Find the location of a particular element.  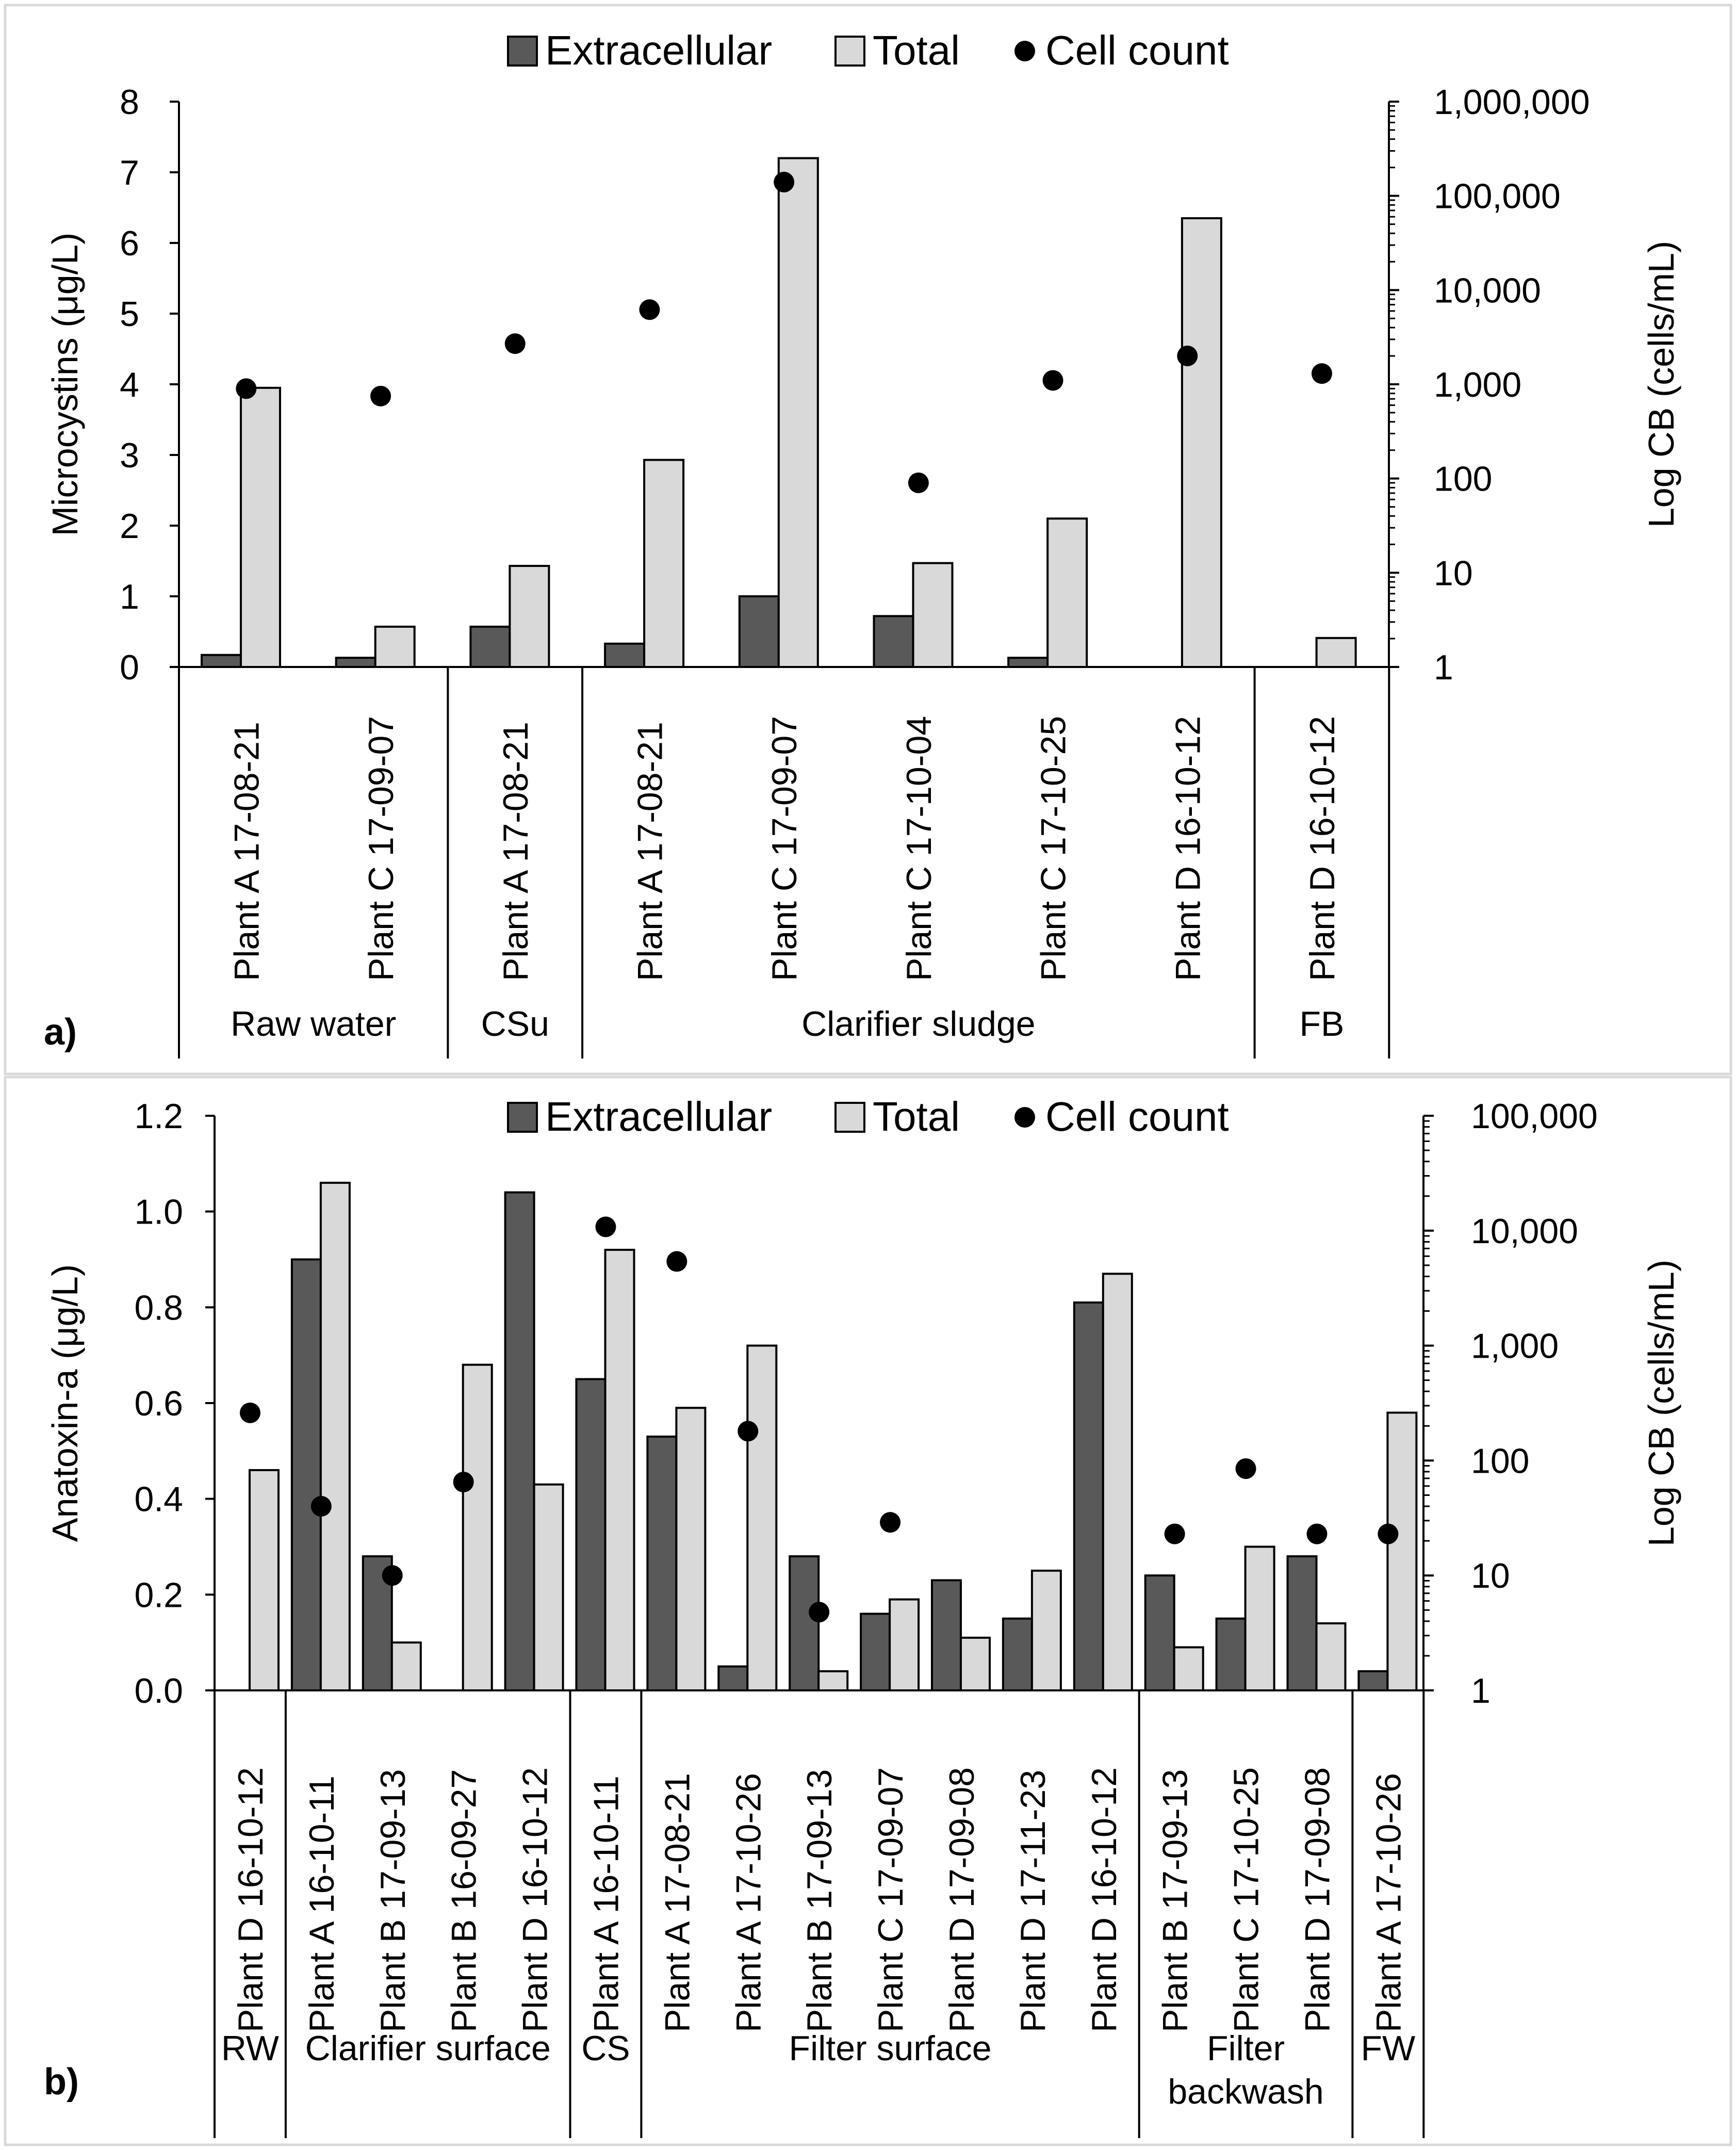

group-label: Clarifier sludge is located at coordinates (918, 1024).